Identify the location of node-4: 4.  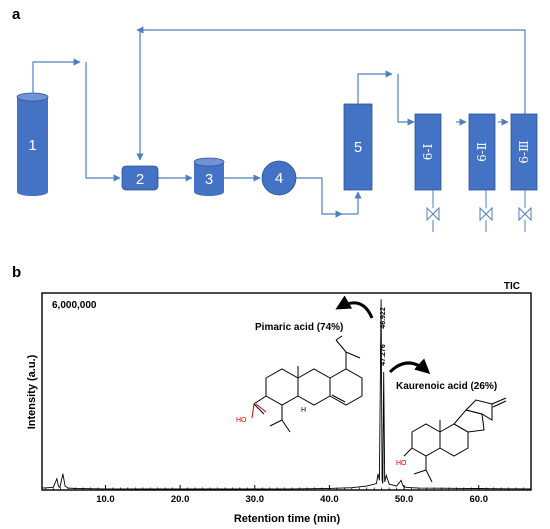
(279, 178).